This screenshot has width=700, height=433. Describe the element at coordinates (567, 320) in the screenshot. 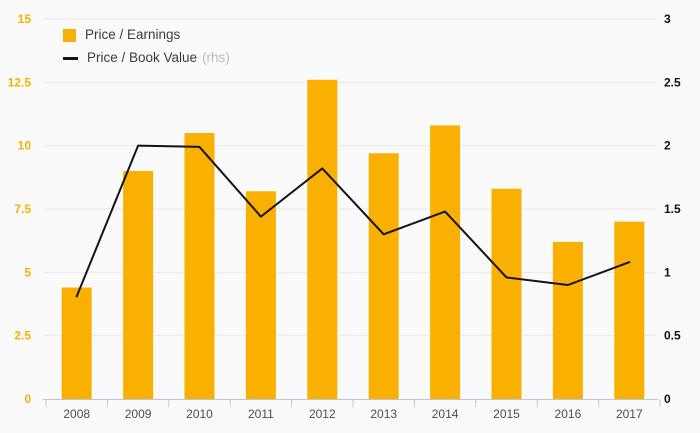

I see `bar-2016` at that location.